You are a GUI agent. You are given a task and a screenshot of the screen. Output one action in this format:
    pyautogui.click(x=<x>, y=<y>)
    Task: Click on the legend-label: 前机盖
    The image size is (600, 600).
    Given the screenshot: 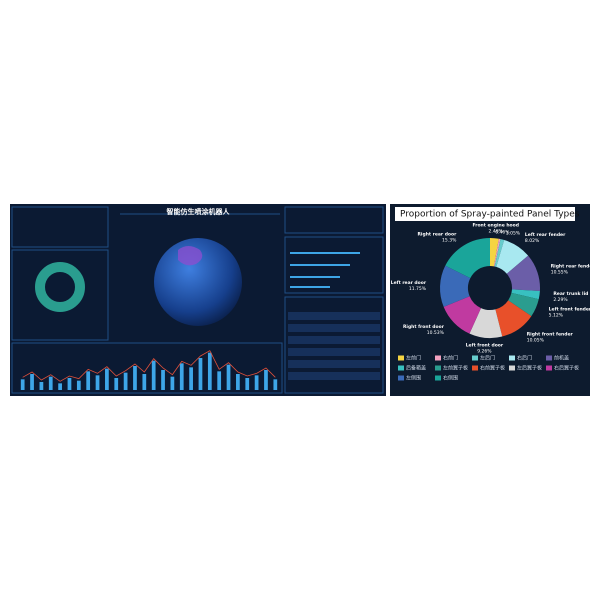 What is the action you would take?
    pyautogui.click(x=561, y=358)
    